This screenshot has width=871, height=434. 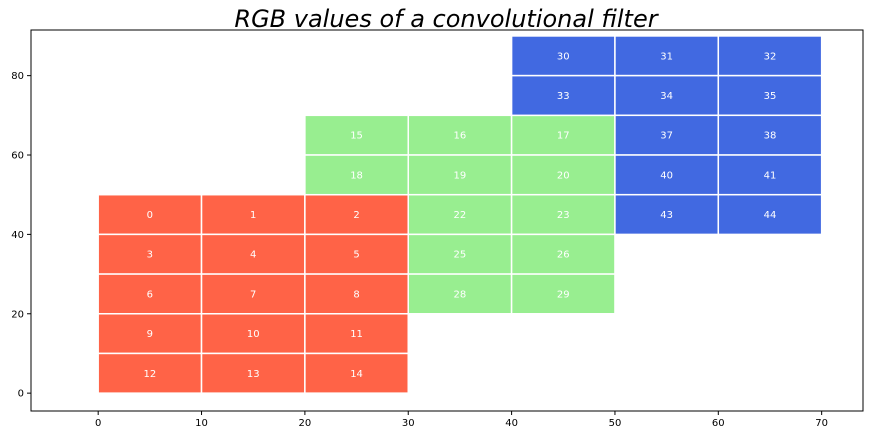 What do you see at coordinates (21, 394) in the screenshot?
I see `y-tick-label-0: 0` at bounding box center [21, 394].